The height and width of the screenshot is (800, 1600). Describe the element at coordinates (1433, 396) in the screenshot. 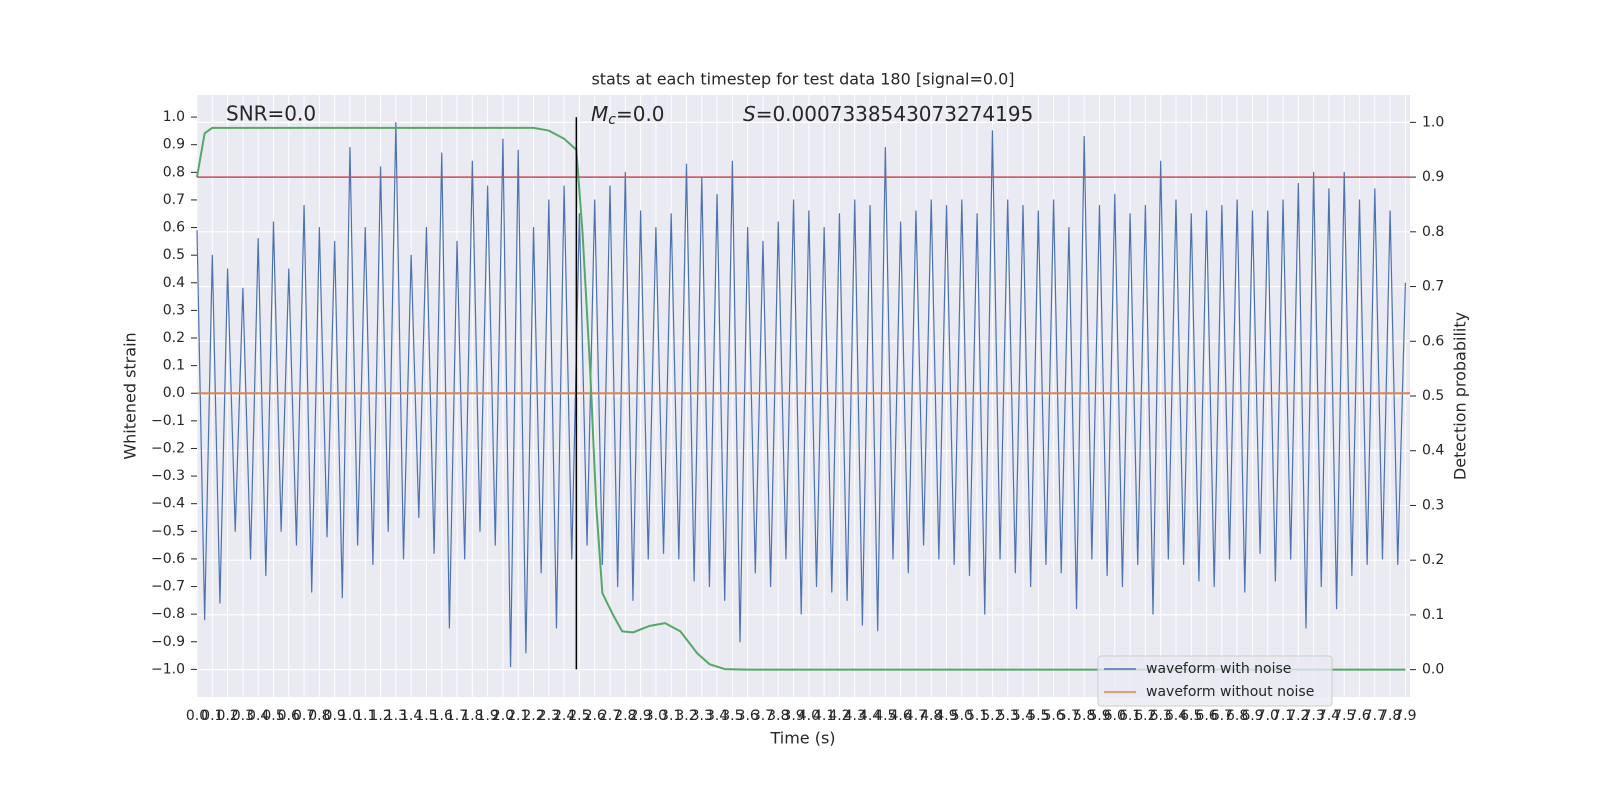

I see `y2-tick-label: 0.5` at that location.